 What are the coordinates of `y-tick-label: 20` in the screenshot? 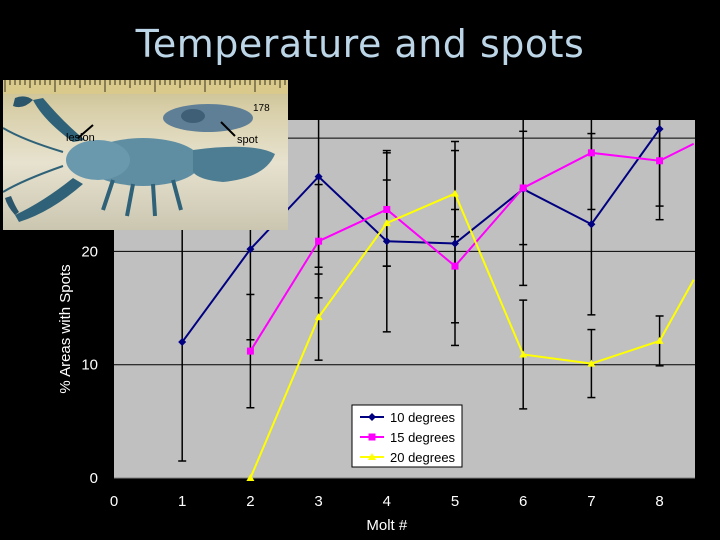 It's located at (89, 251).